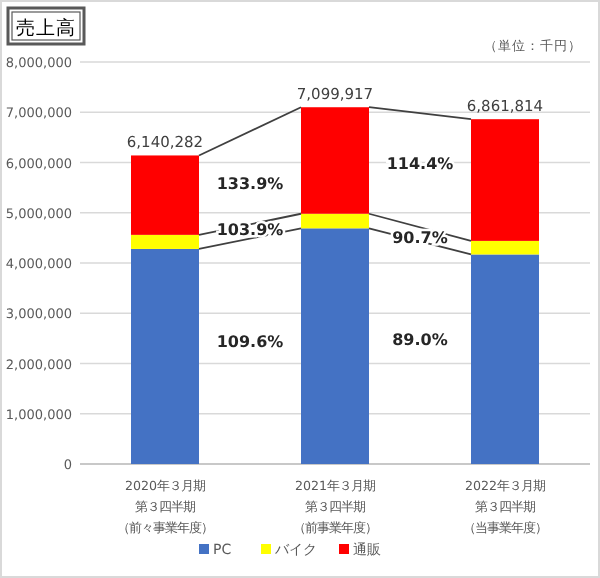  Describe the element at coordinates (250, 184) in the screenshot. I see `annotation: 133.9%` at that location.